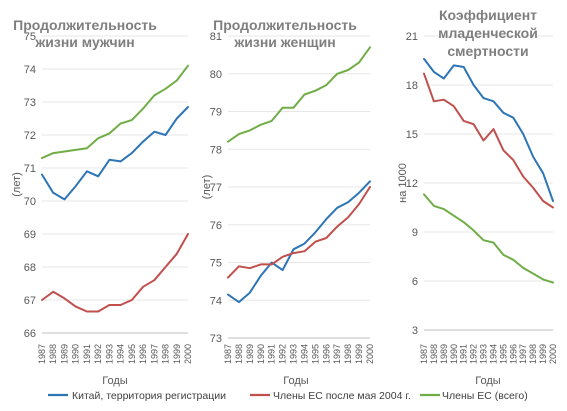 This screenshot has height=411, width=567. I want to click on y-tick-label: 79, so click(216, 113).